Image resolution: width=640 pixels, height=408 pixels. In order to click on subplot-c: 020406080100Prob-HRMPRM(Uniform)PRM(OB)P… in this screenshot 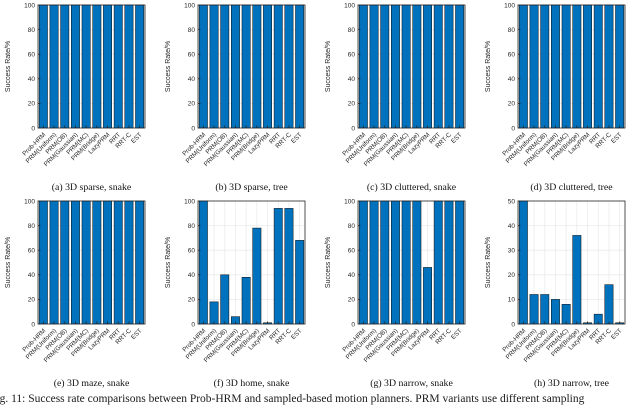, I will do `click(395, 97)`.